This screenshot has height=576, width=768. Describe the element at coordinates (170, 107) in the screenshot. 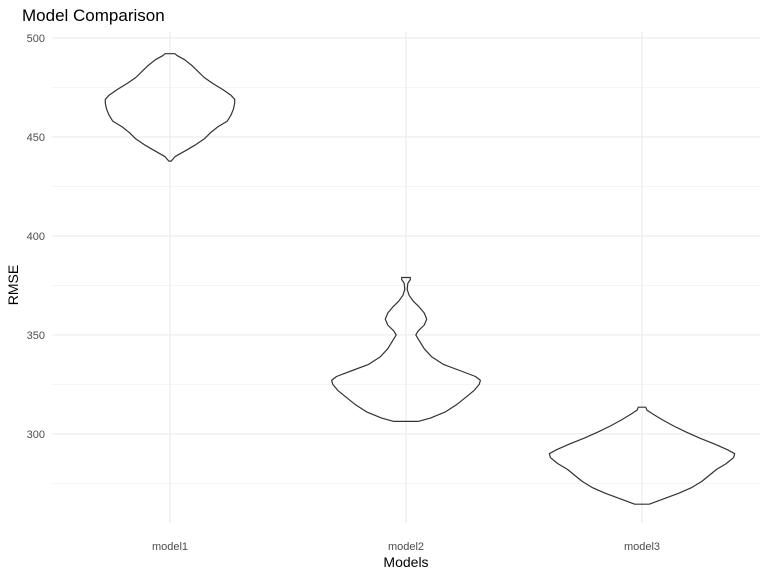

I see `violin-model1` at that location.